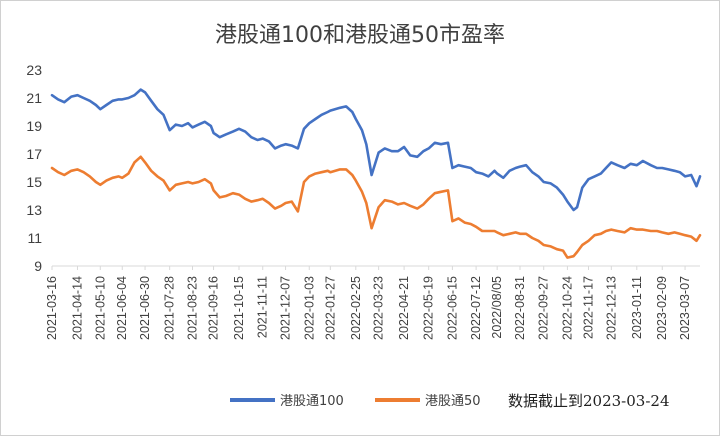  Describe the element at coordinates (52, 308) in the screenshot. I see `x-tick-label: 2021-03-16` at that location.